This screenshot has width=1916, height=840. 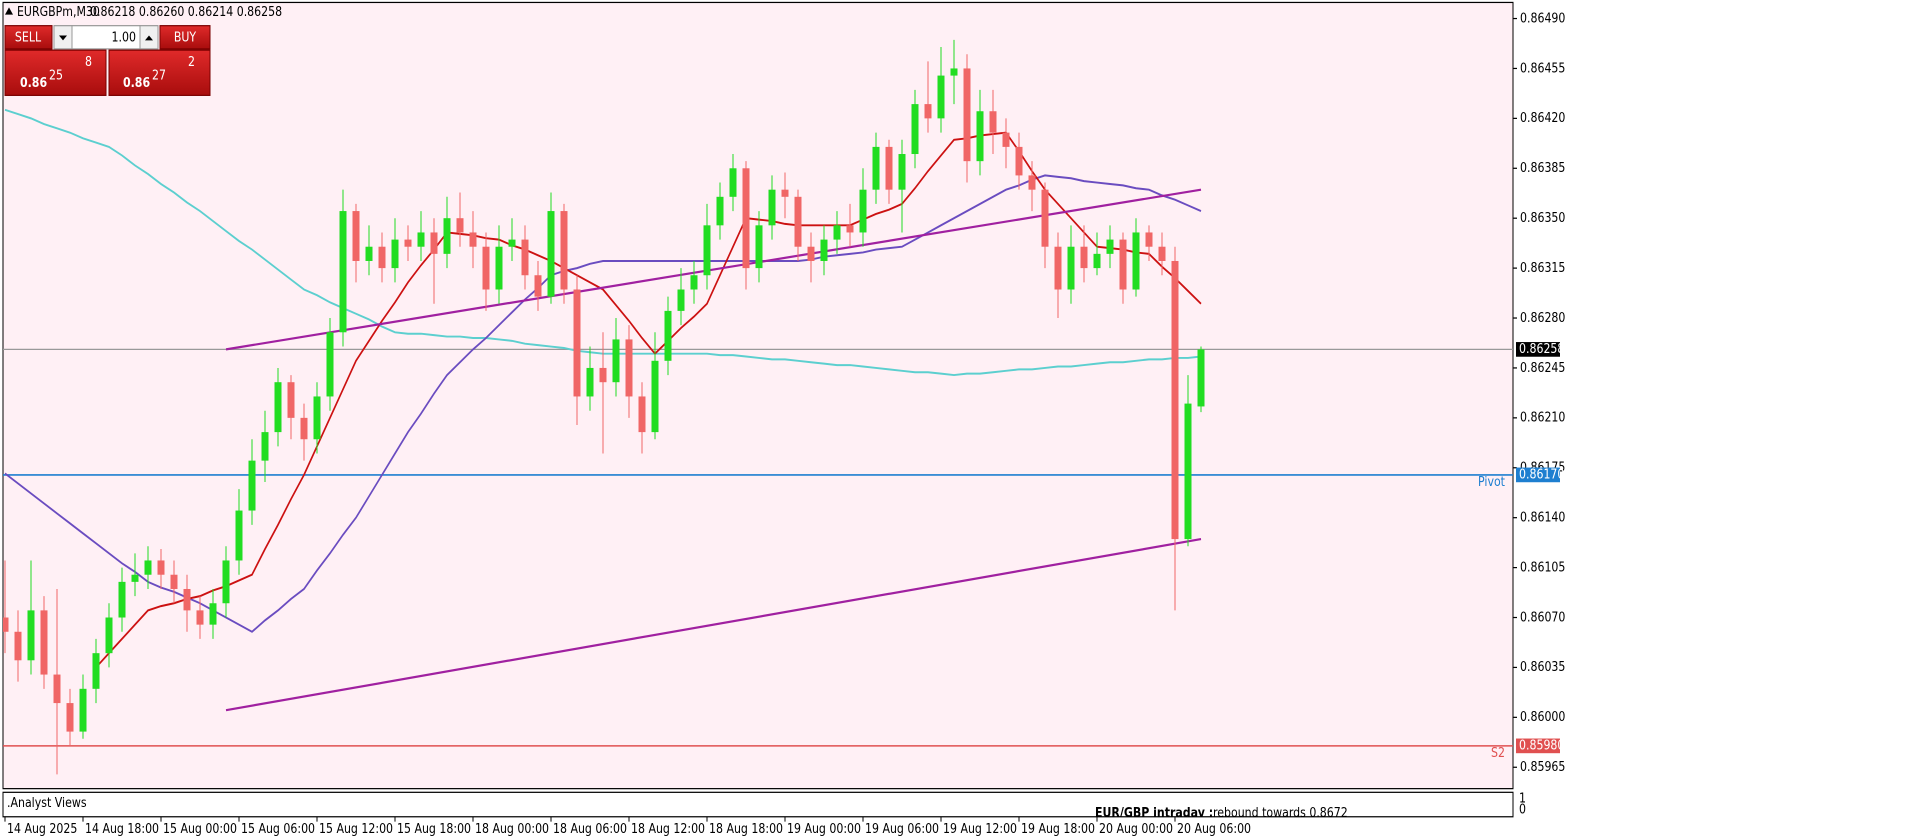 What do you see at coordinates (191, 61) in the screenshot?
I see `buy-fraction: 2` at bounding box center [191, 61].